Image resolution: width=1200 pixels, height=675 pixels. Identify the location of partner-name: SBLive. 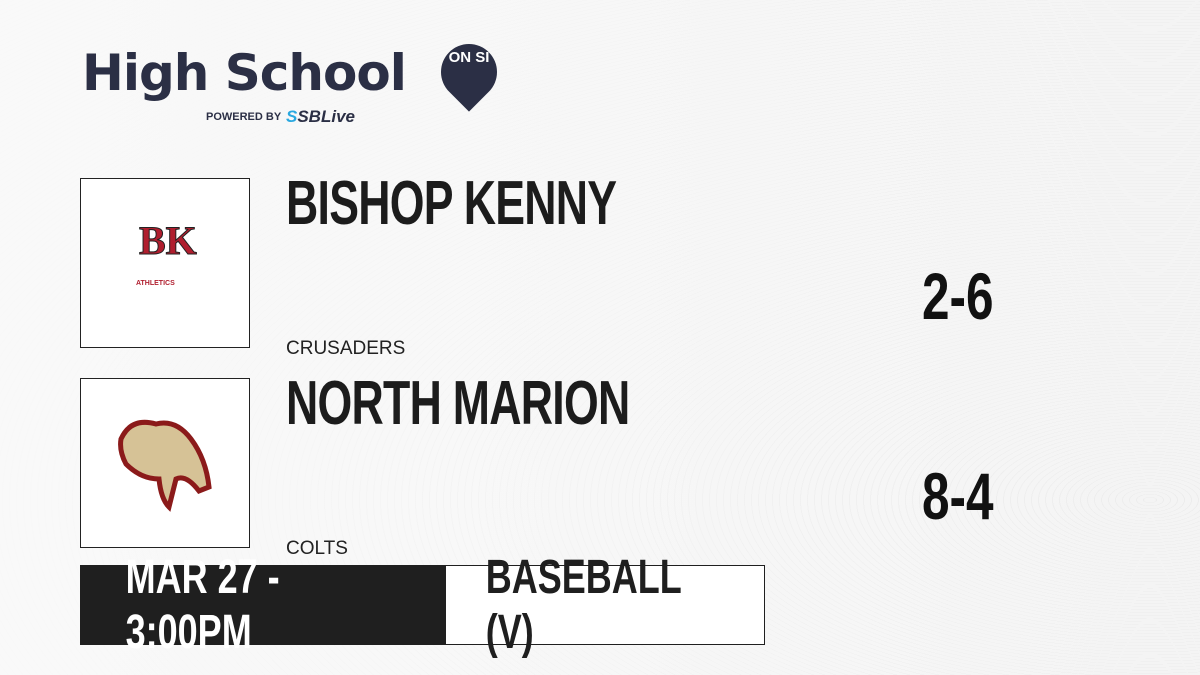
(326, 116).